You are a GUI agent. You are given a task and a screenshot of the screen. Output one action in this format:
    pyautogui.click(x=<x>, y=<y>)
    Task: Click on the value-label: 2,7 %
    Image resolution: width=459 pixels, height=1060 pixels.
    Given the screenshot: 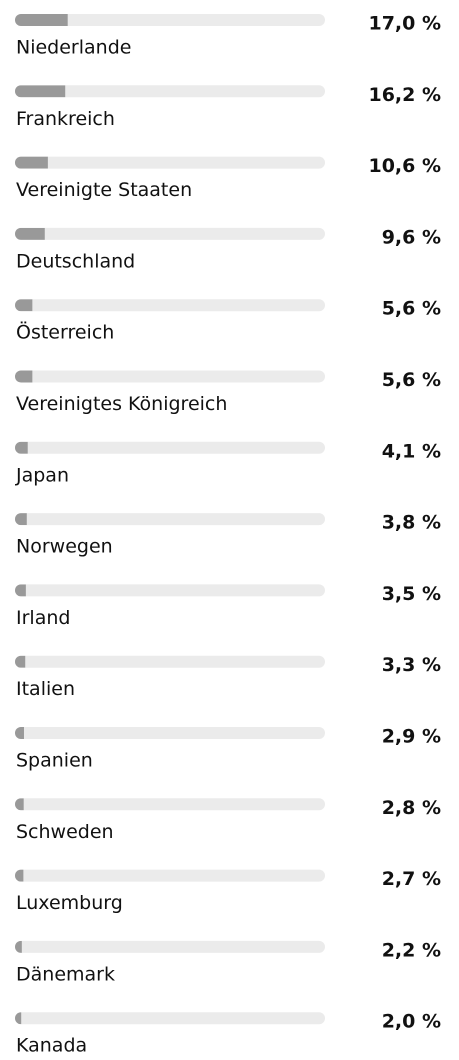 What is the action you would take?
    pyautogui.click(x=411, y=879)
    